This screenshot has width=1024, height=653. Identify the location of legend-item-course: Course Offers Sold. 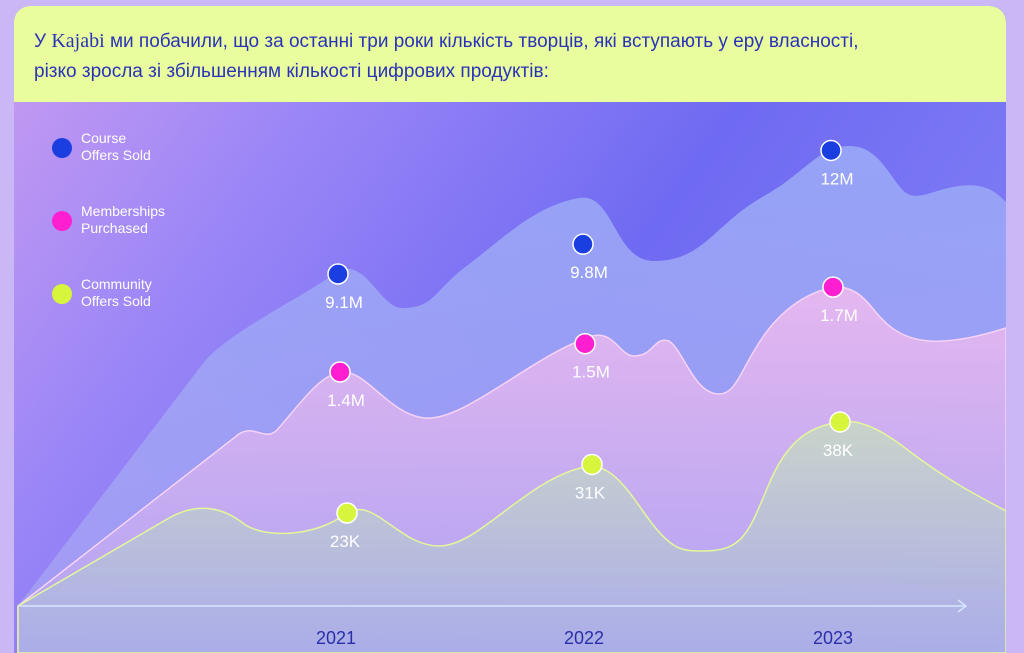
(152, 150).